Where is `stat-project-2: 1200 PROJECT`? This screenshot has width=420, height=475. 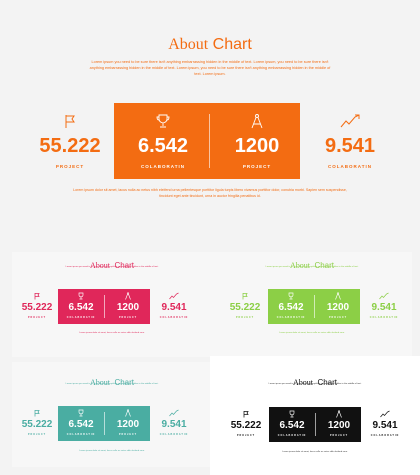
stat-project-2: 1200 PROJECT is located at coordinates (257, 141).